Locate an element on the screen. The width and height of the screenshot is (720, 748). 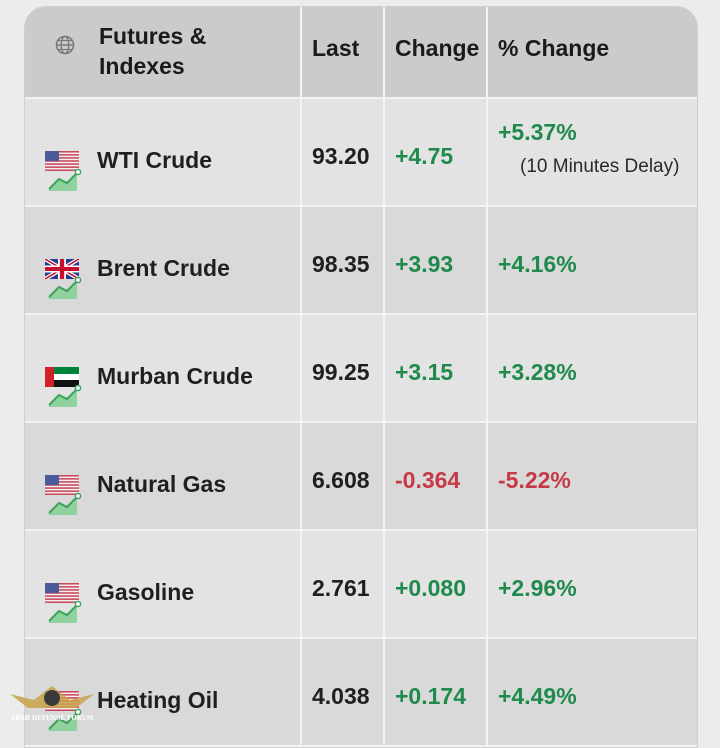
change-value: +4.75 is located at coordinates (424, 156).